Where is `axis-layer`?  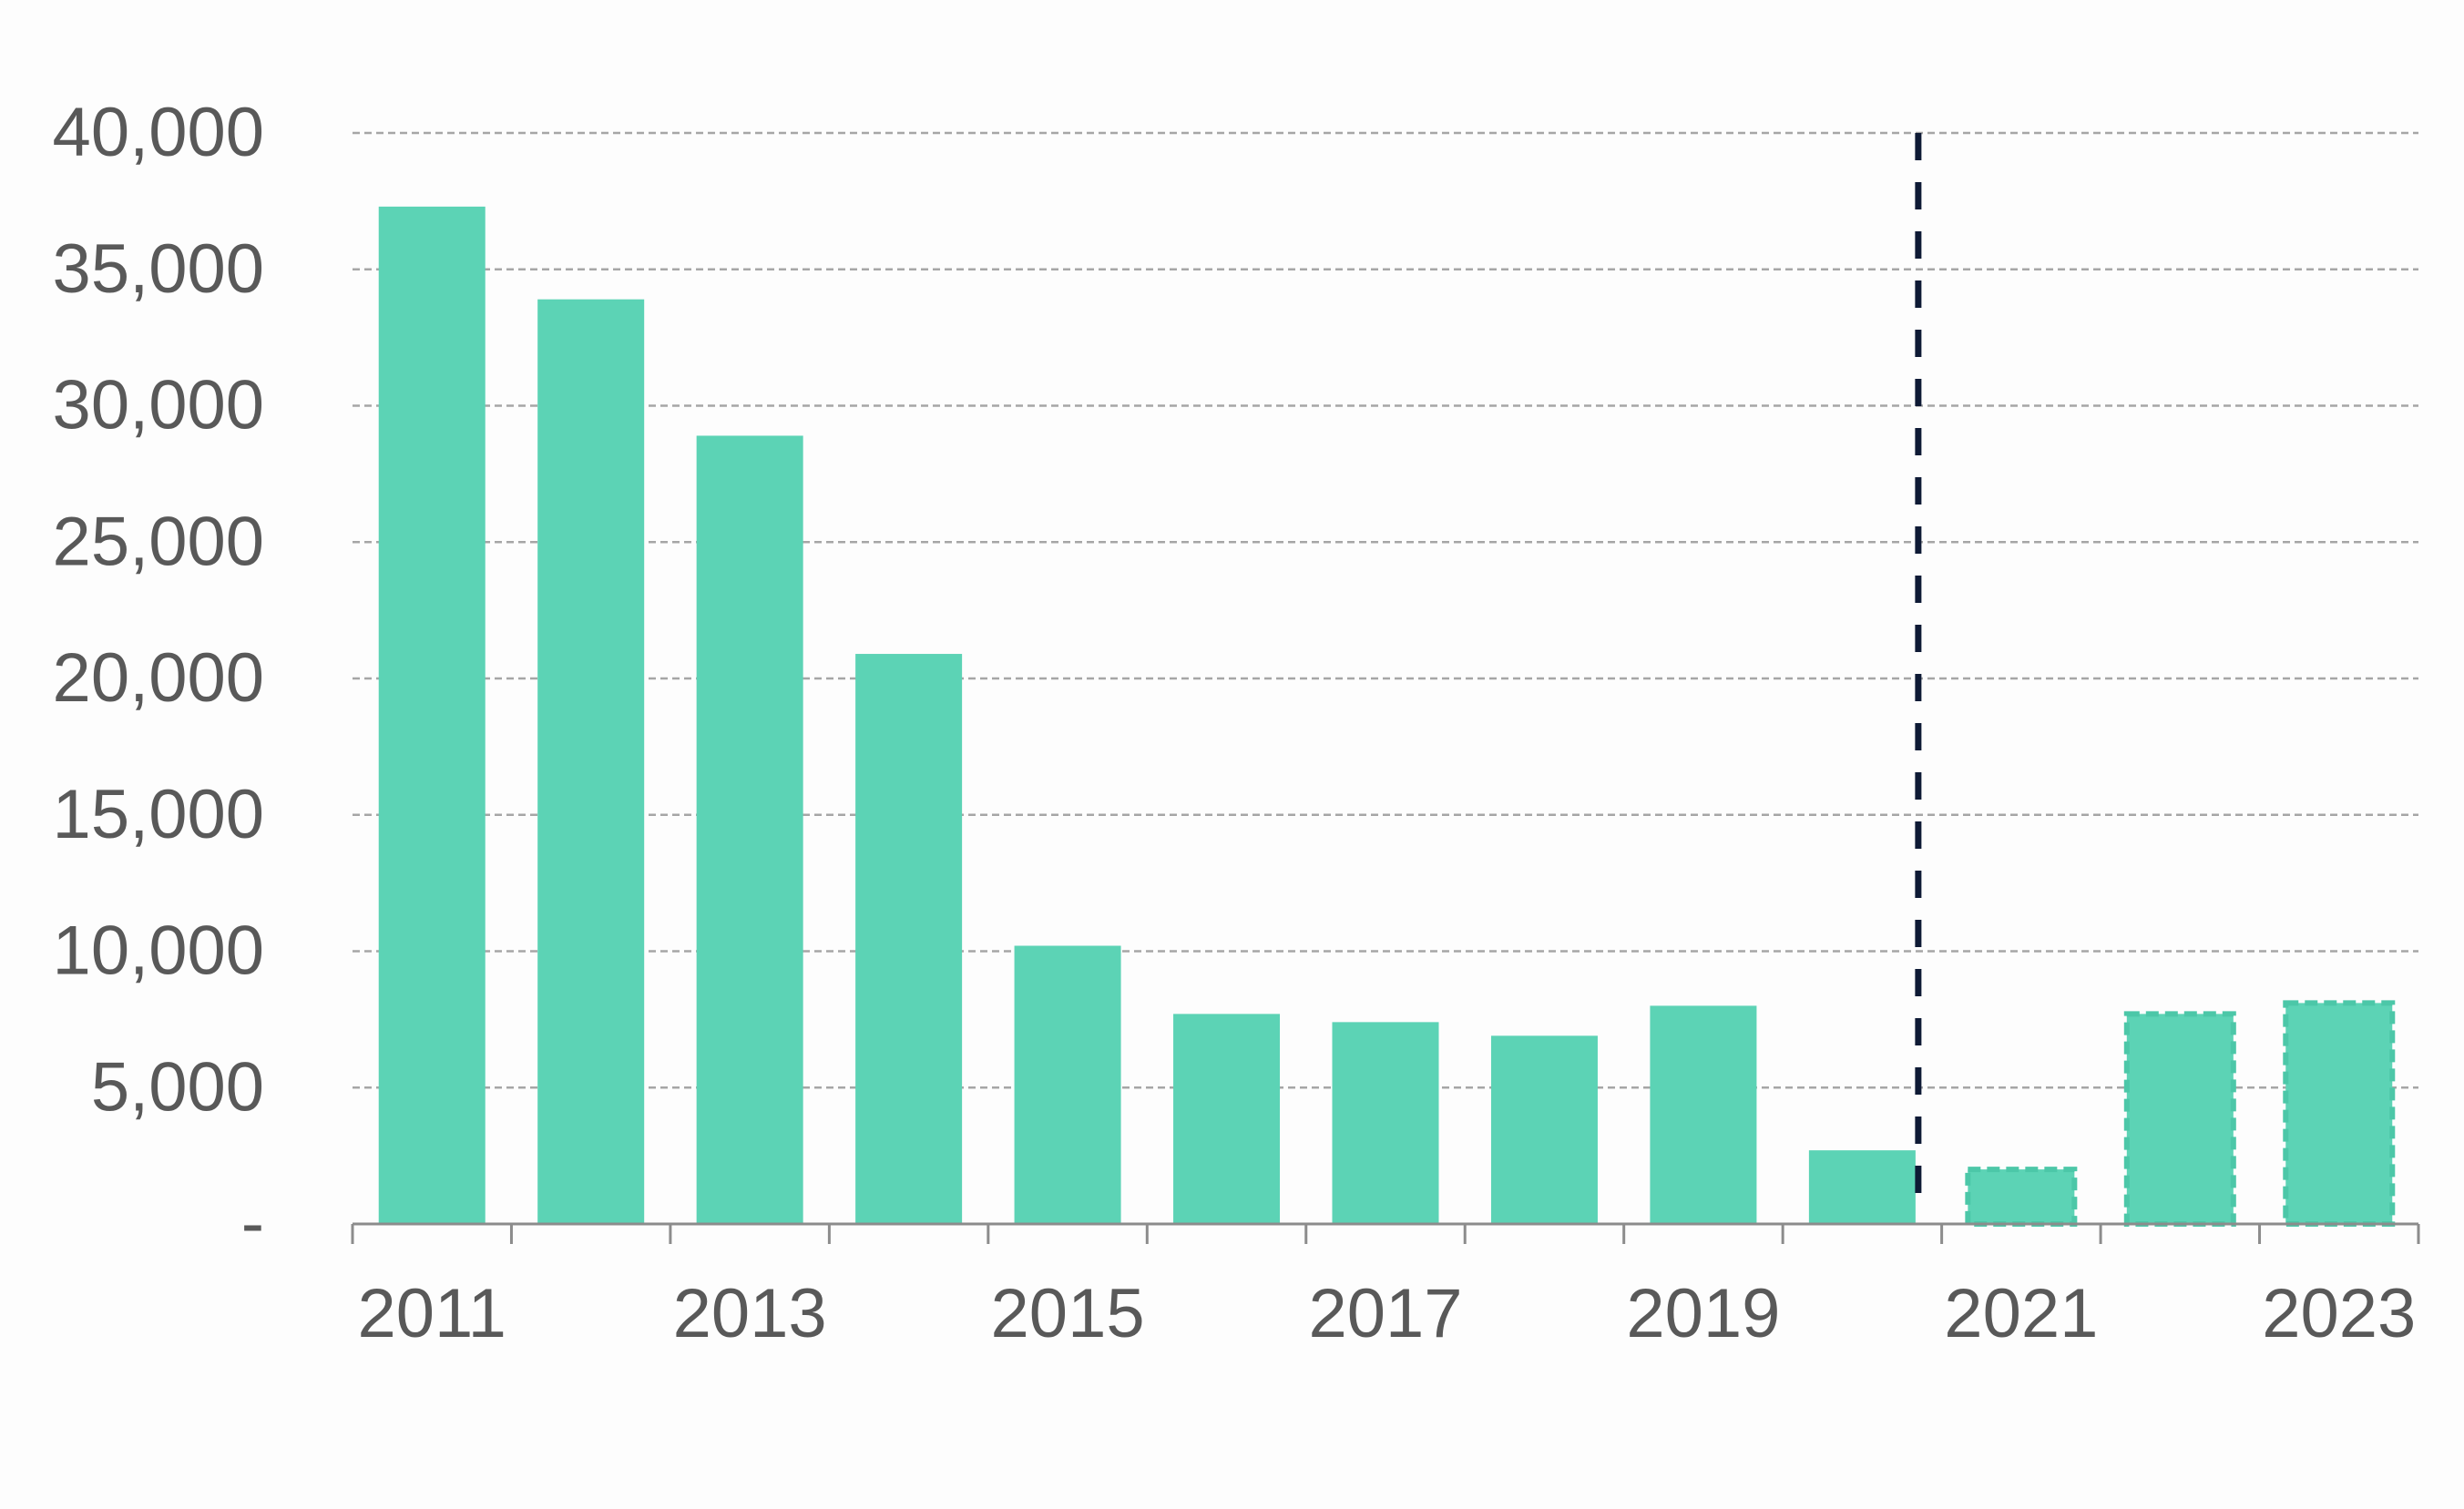 axis-layer is located at coordinates (1385, 1233).